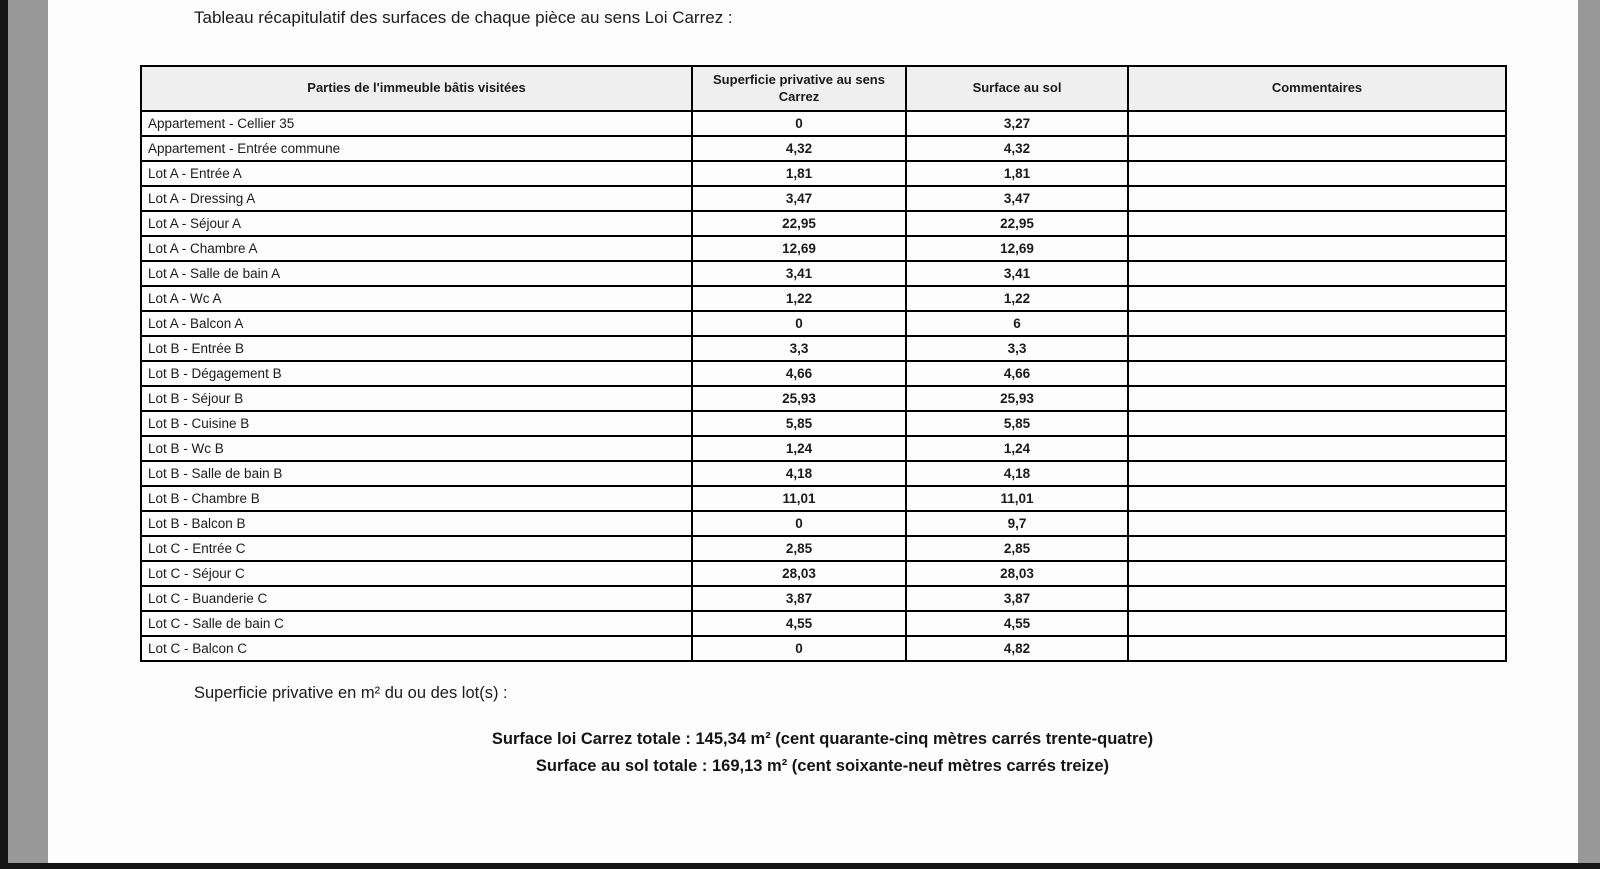 This screenshot has height=869, width=1600. I want to click on cell-carrez: 1,24, so click(799, 448).